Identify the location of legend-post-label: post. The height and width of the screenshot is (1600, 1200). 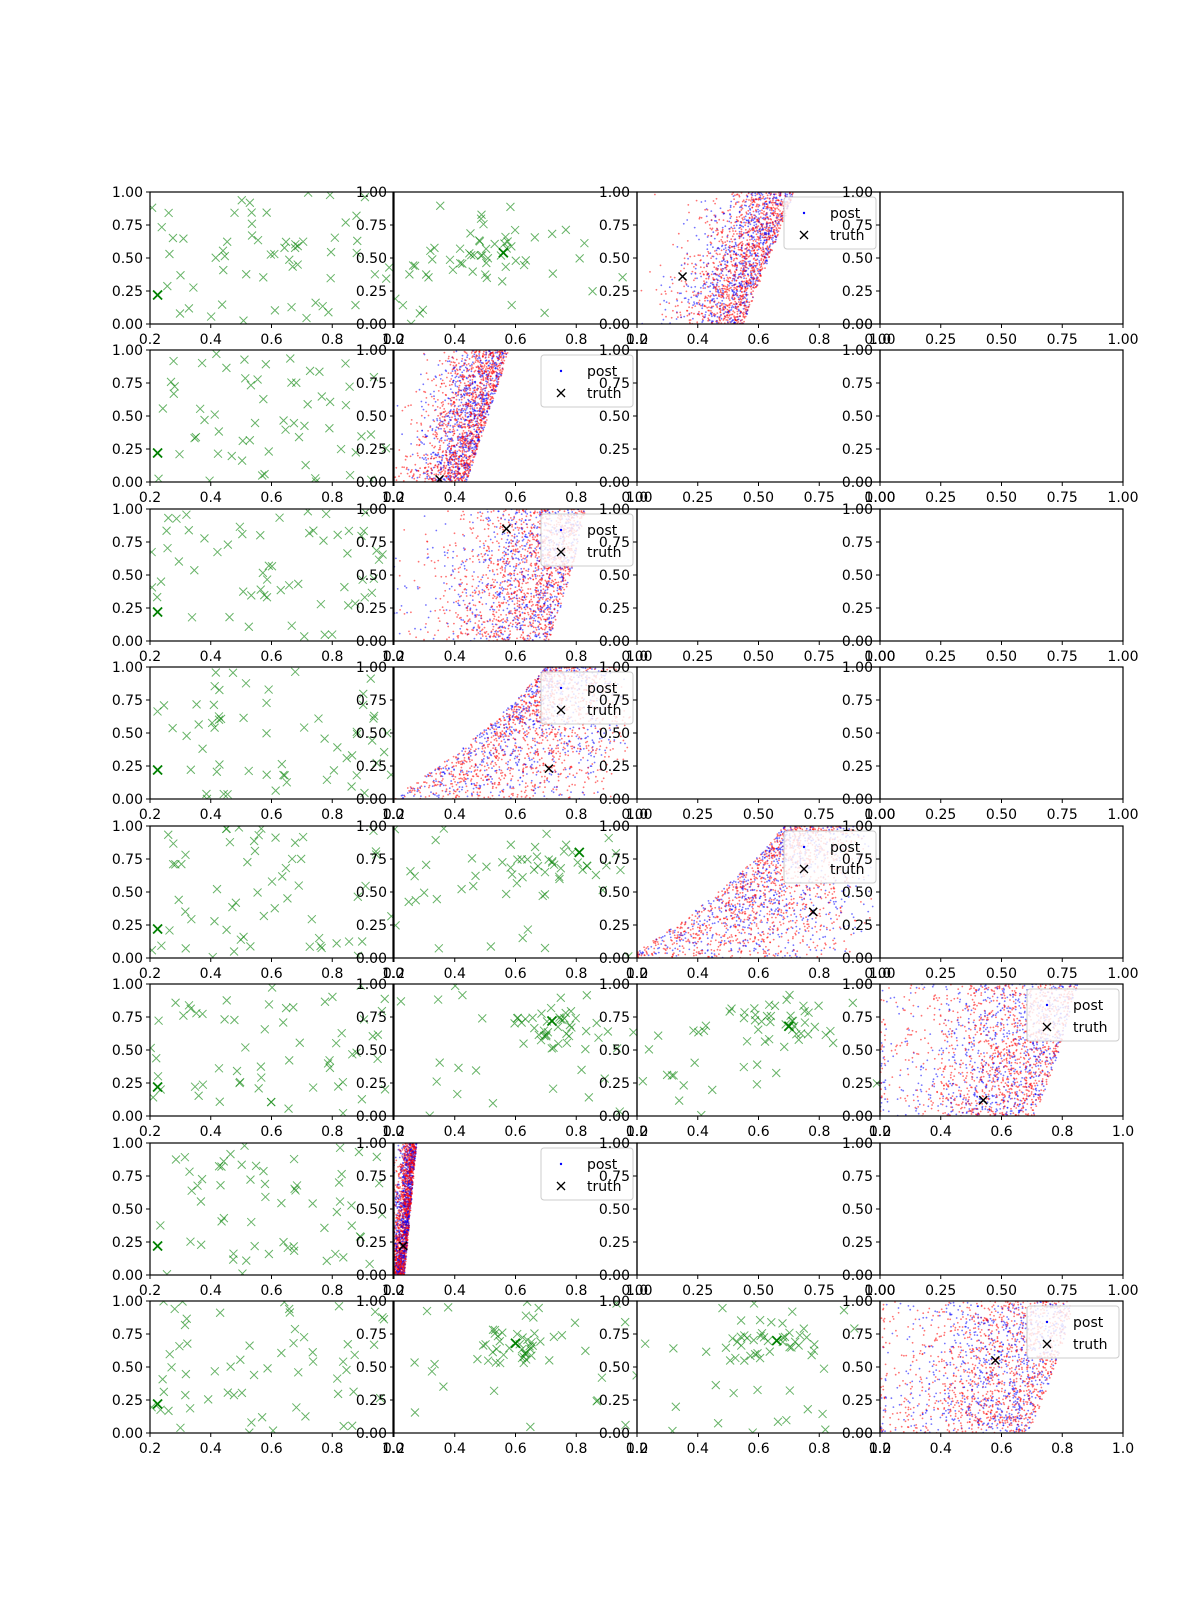
(845, 214).